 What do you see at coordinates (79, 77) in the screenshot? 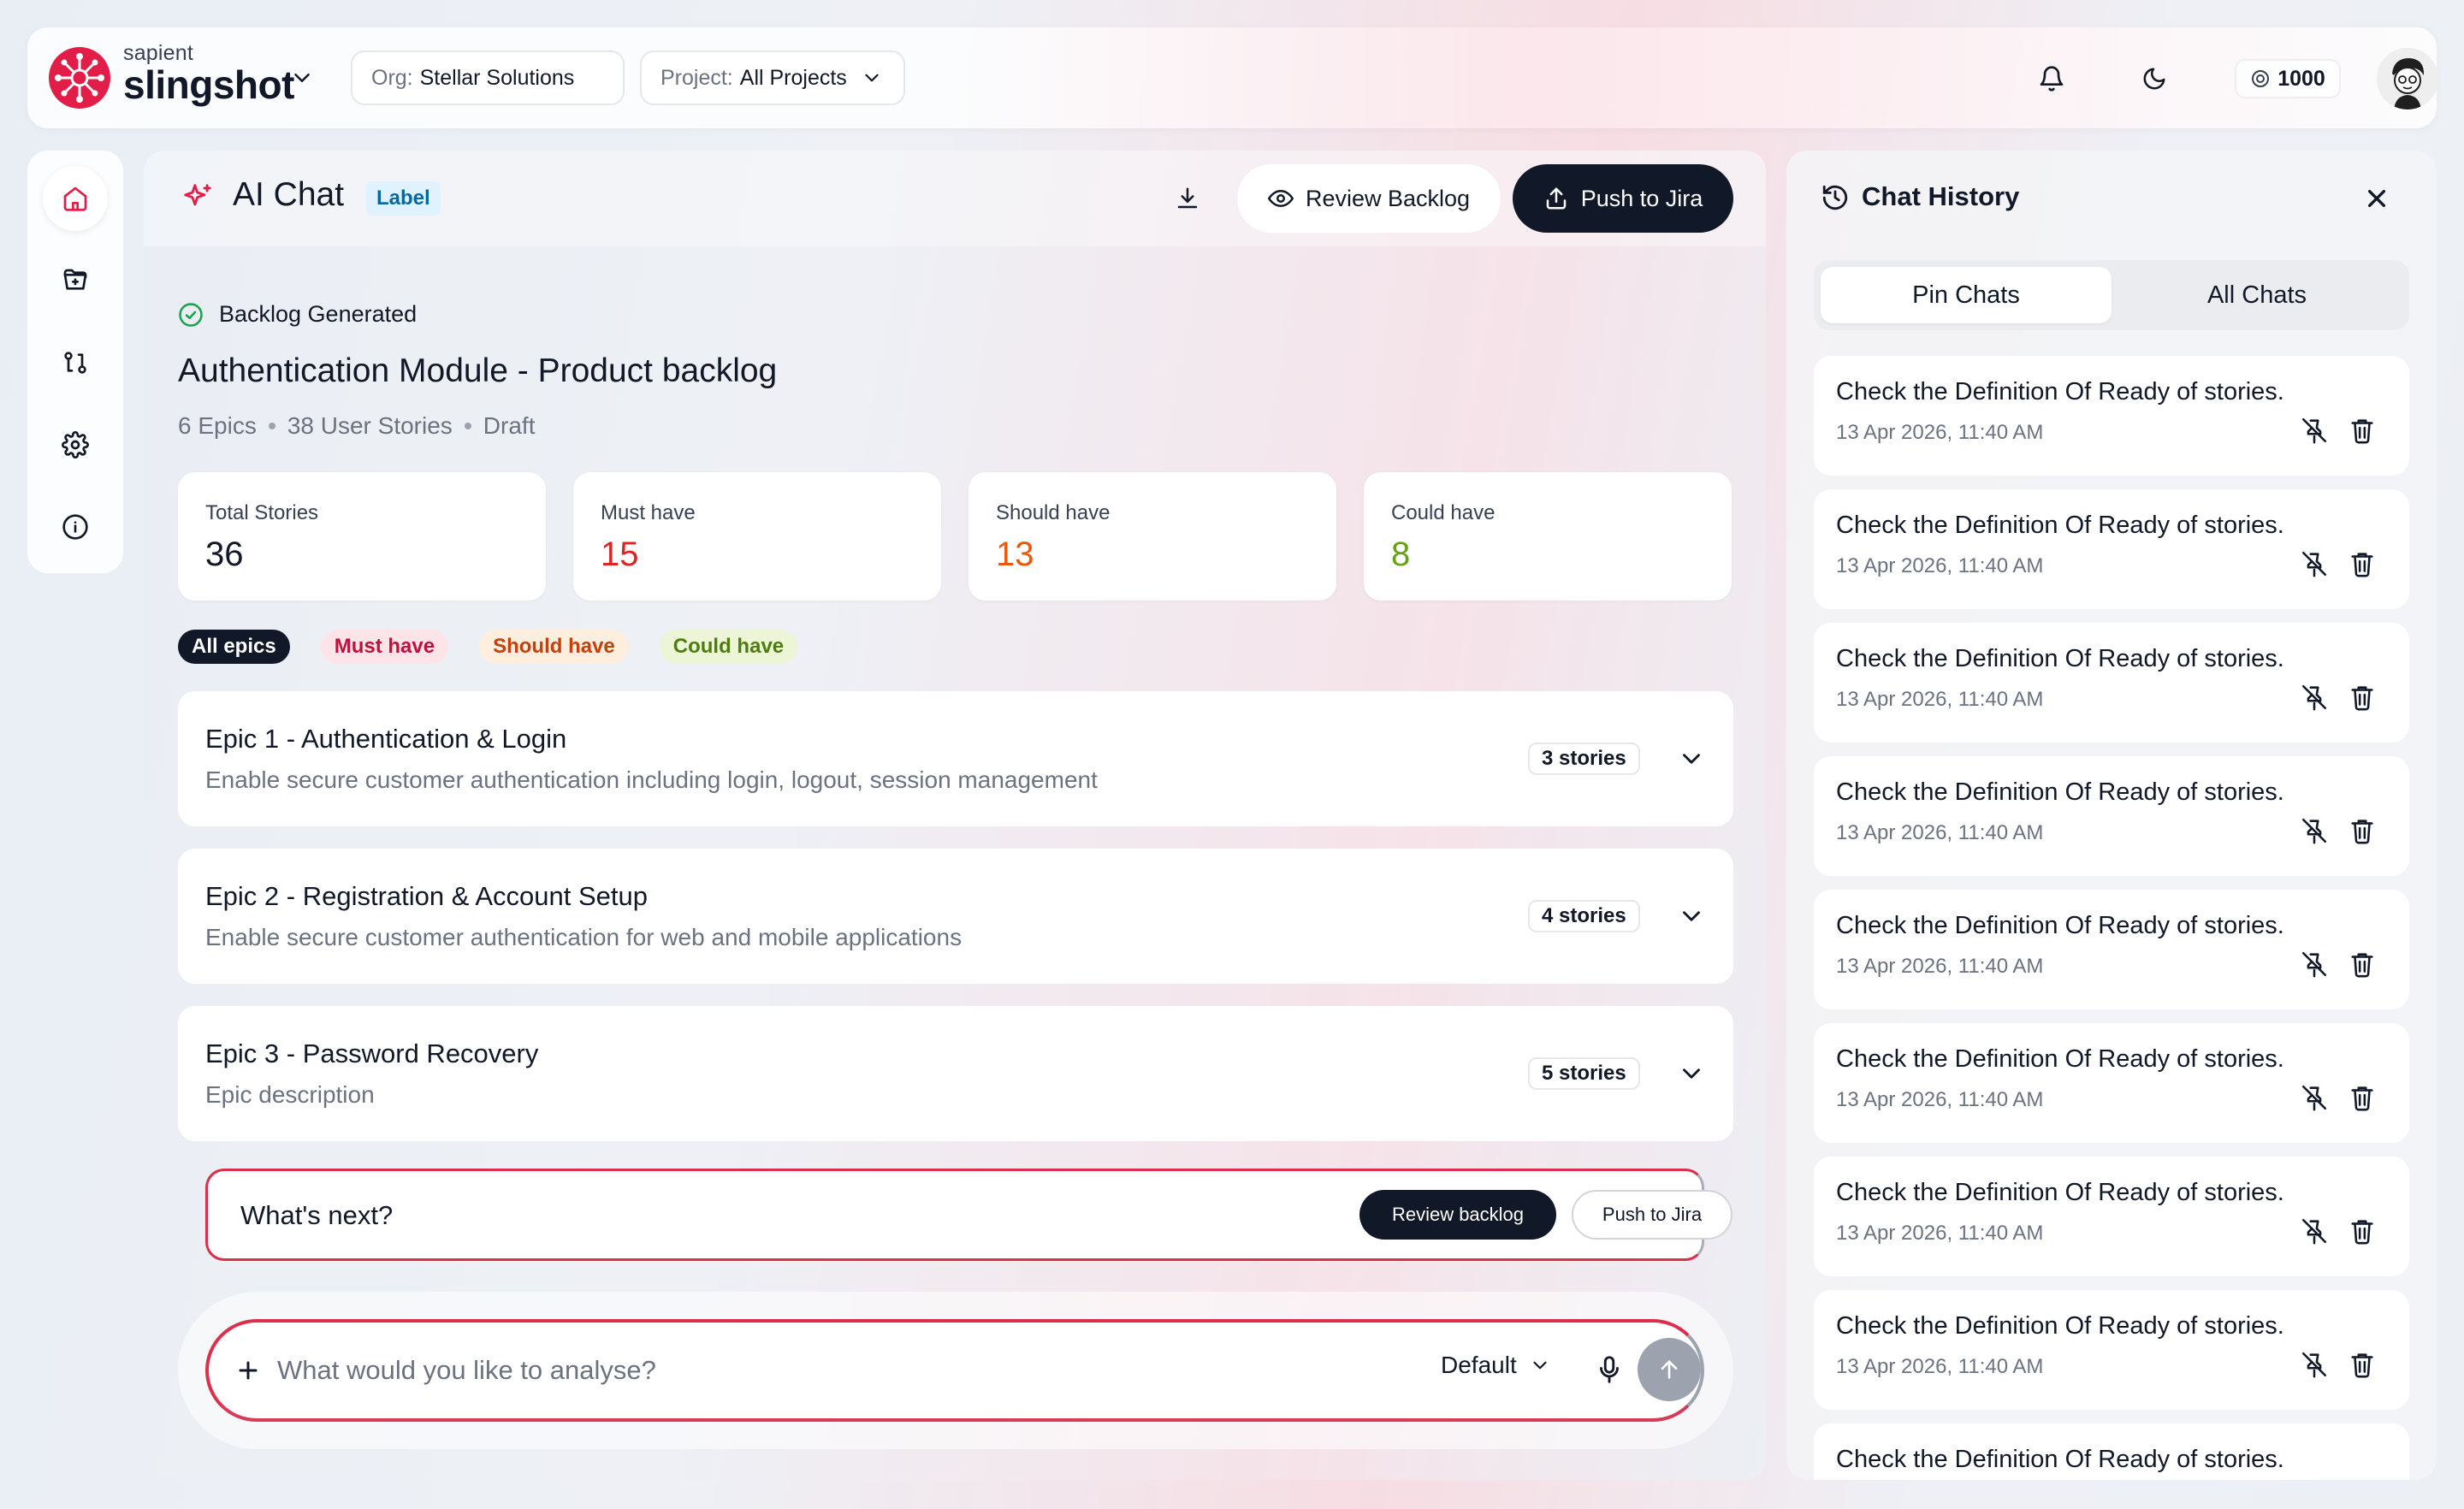
I see `slingshot-logo` at bounding box center [79, 77].